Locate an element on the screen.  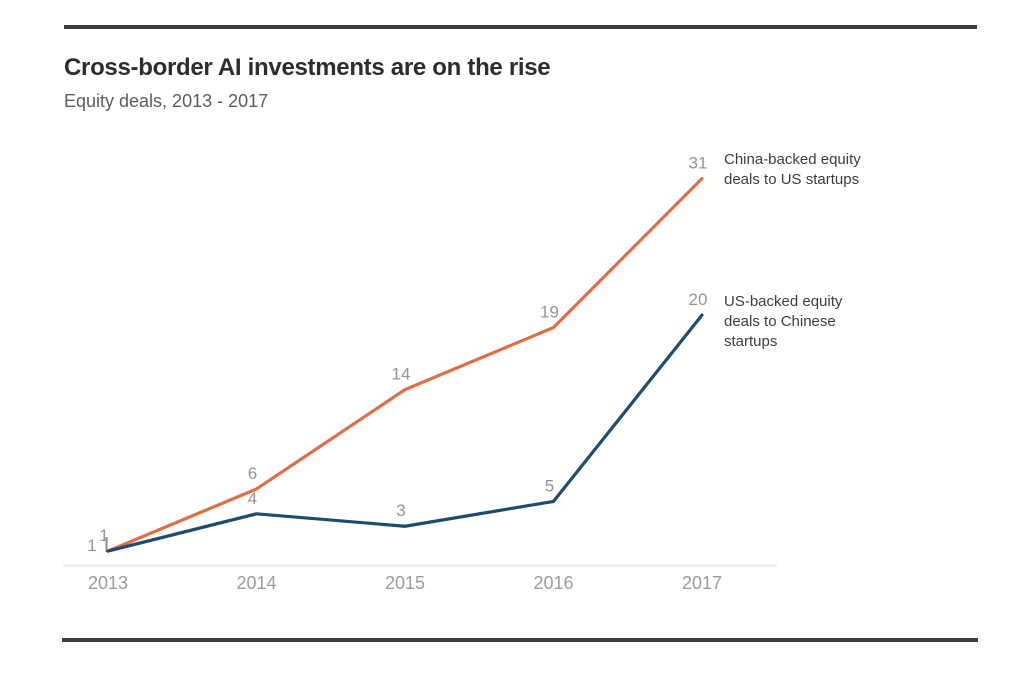
x-axis-label: 2015 is located at coordinates (405, 583).